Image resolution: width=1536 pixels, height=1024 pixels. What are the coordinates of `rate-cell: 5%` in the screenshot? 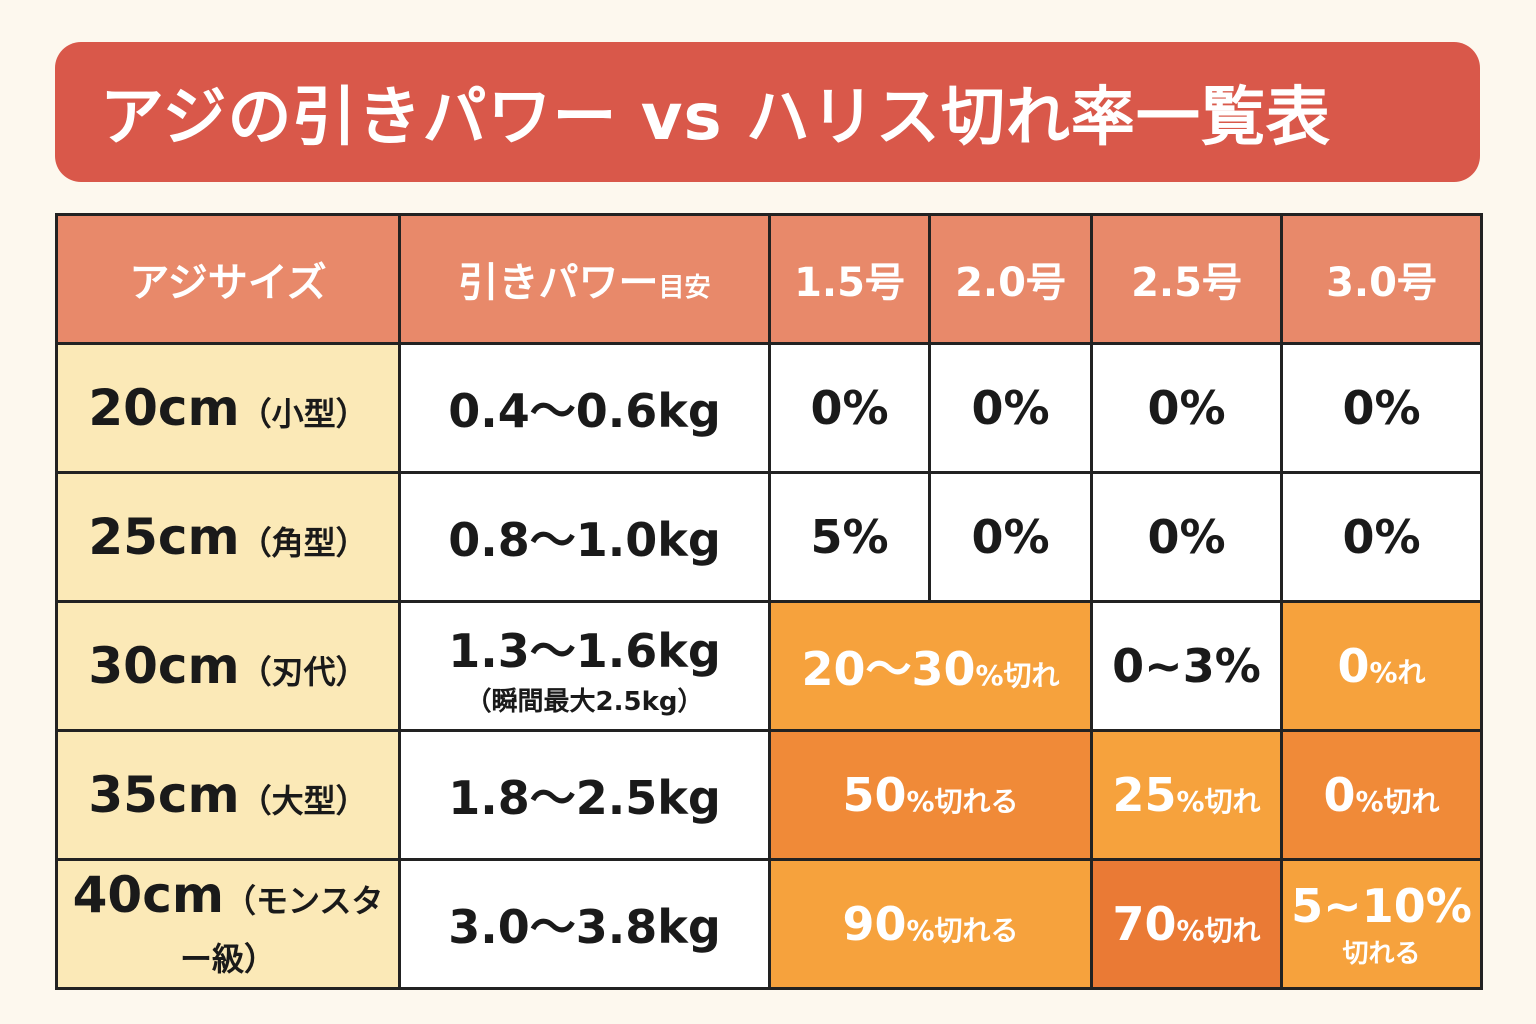 It's located at (849, 537).